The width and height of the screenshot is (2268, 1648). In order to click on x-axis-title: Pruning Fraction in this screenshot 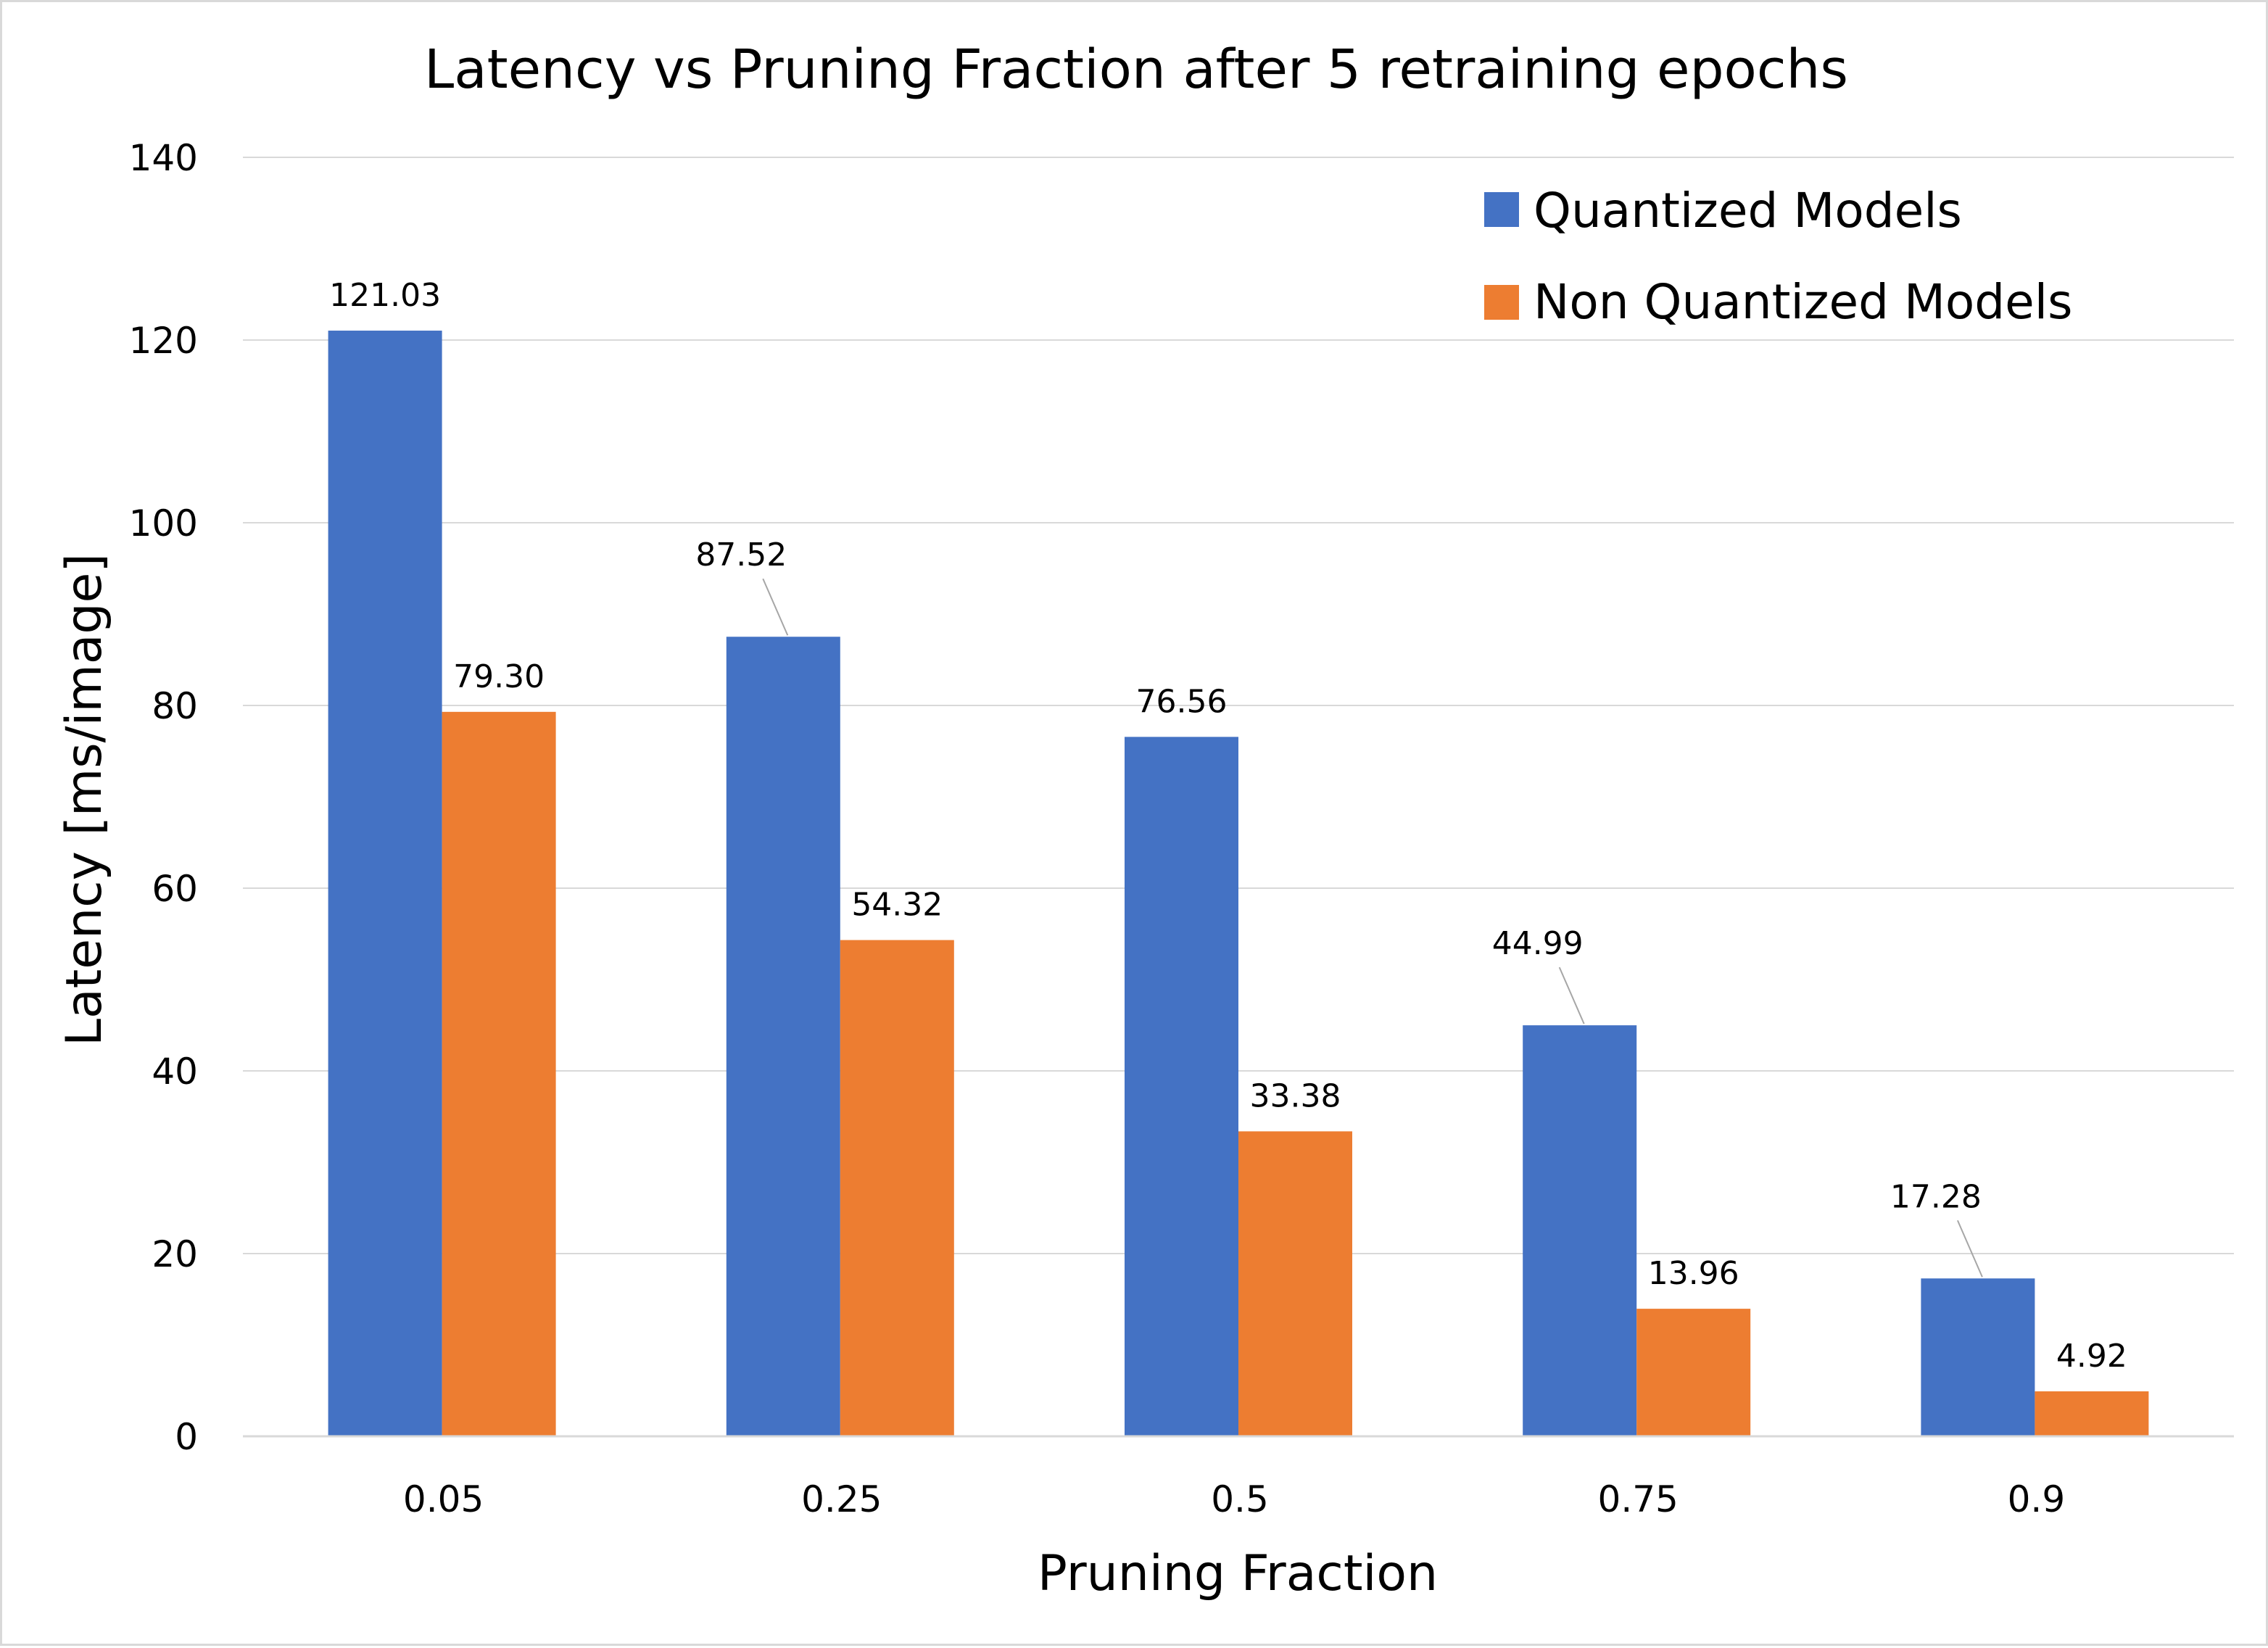, I will do `click(1238, 1573)`.